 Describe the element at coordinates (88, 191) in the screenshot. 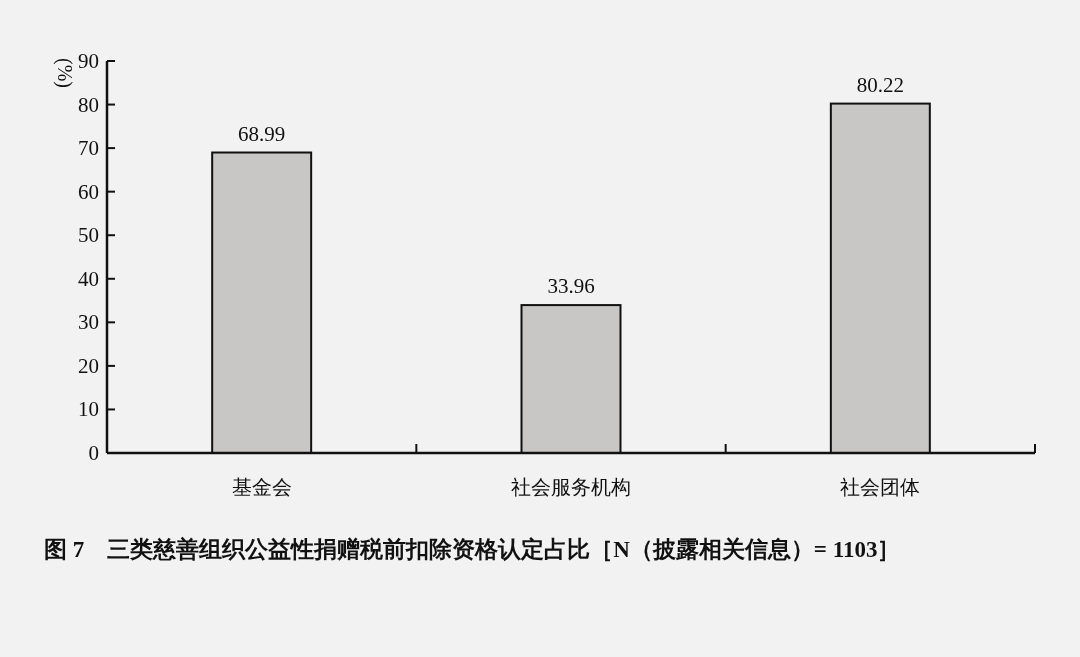

I see `y-tick-label: 60` at that location.